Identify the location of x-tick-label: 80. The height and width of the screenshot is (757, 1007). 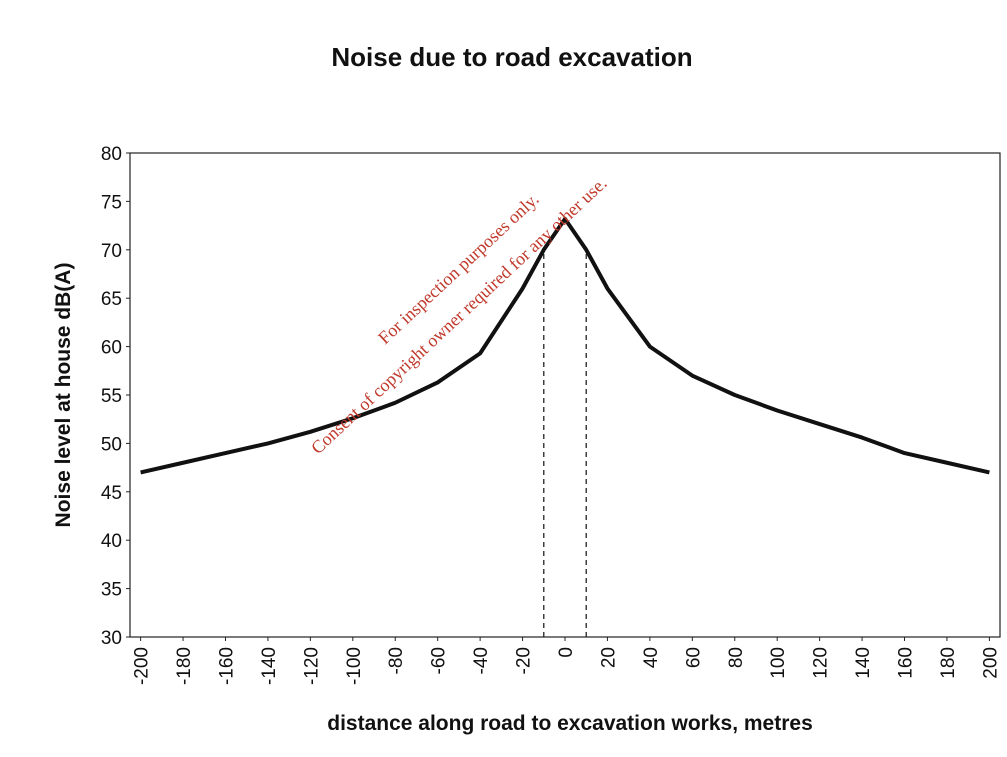
(736, 657).